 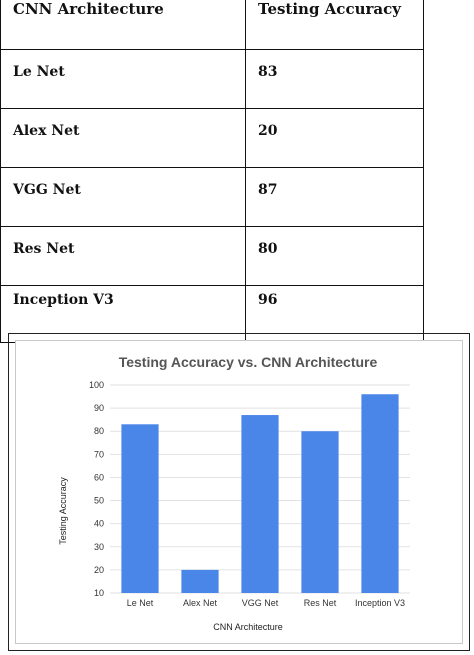 I want to click on y-tick-label: 50, so click(x=99, y=501).